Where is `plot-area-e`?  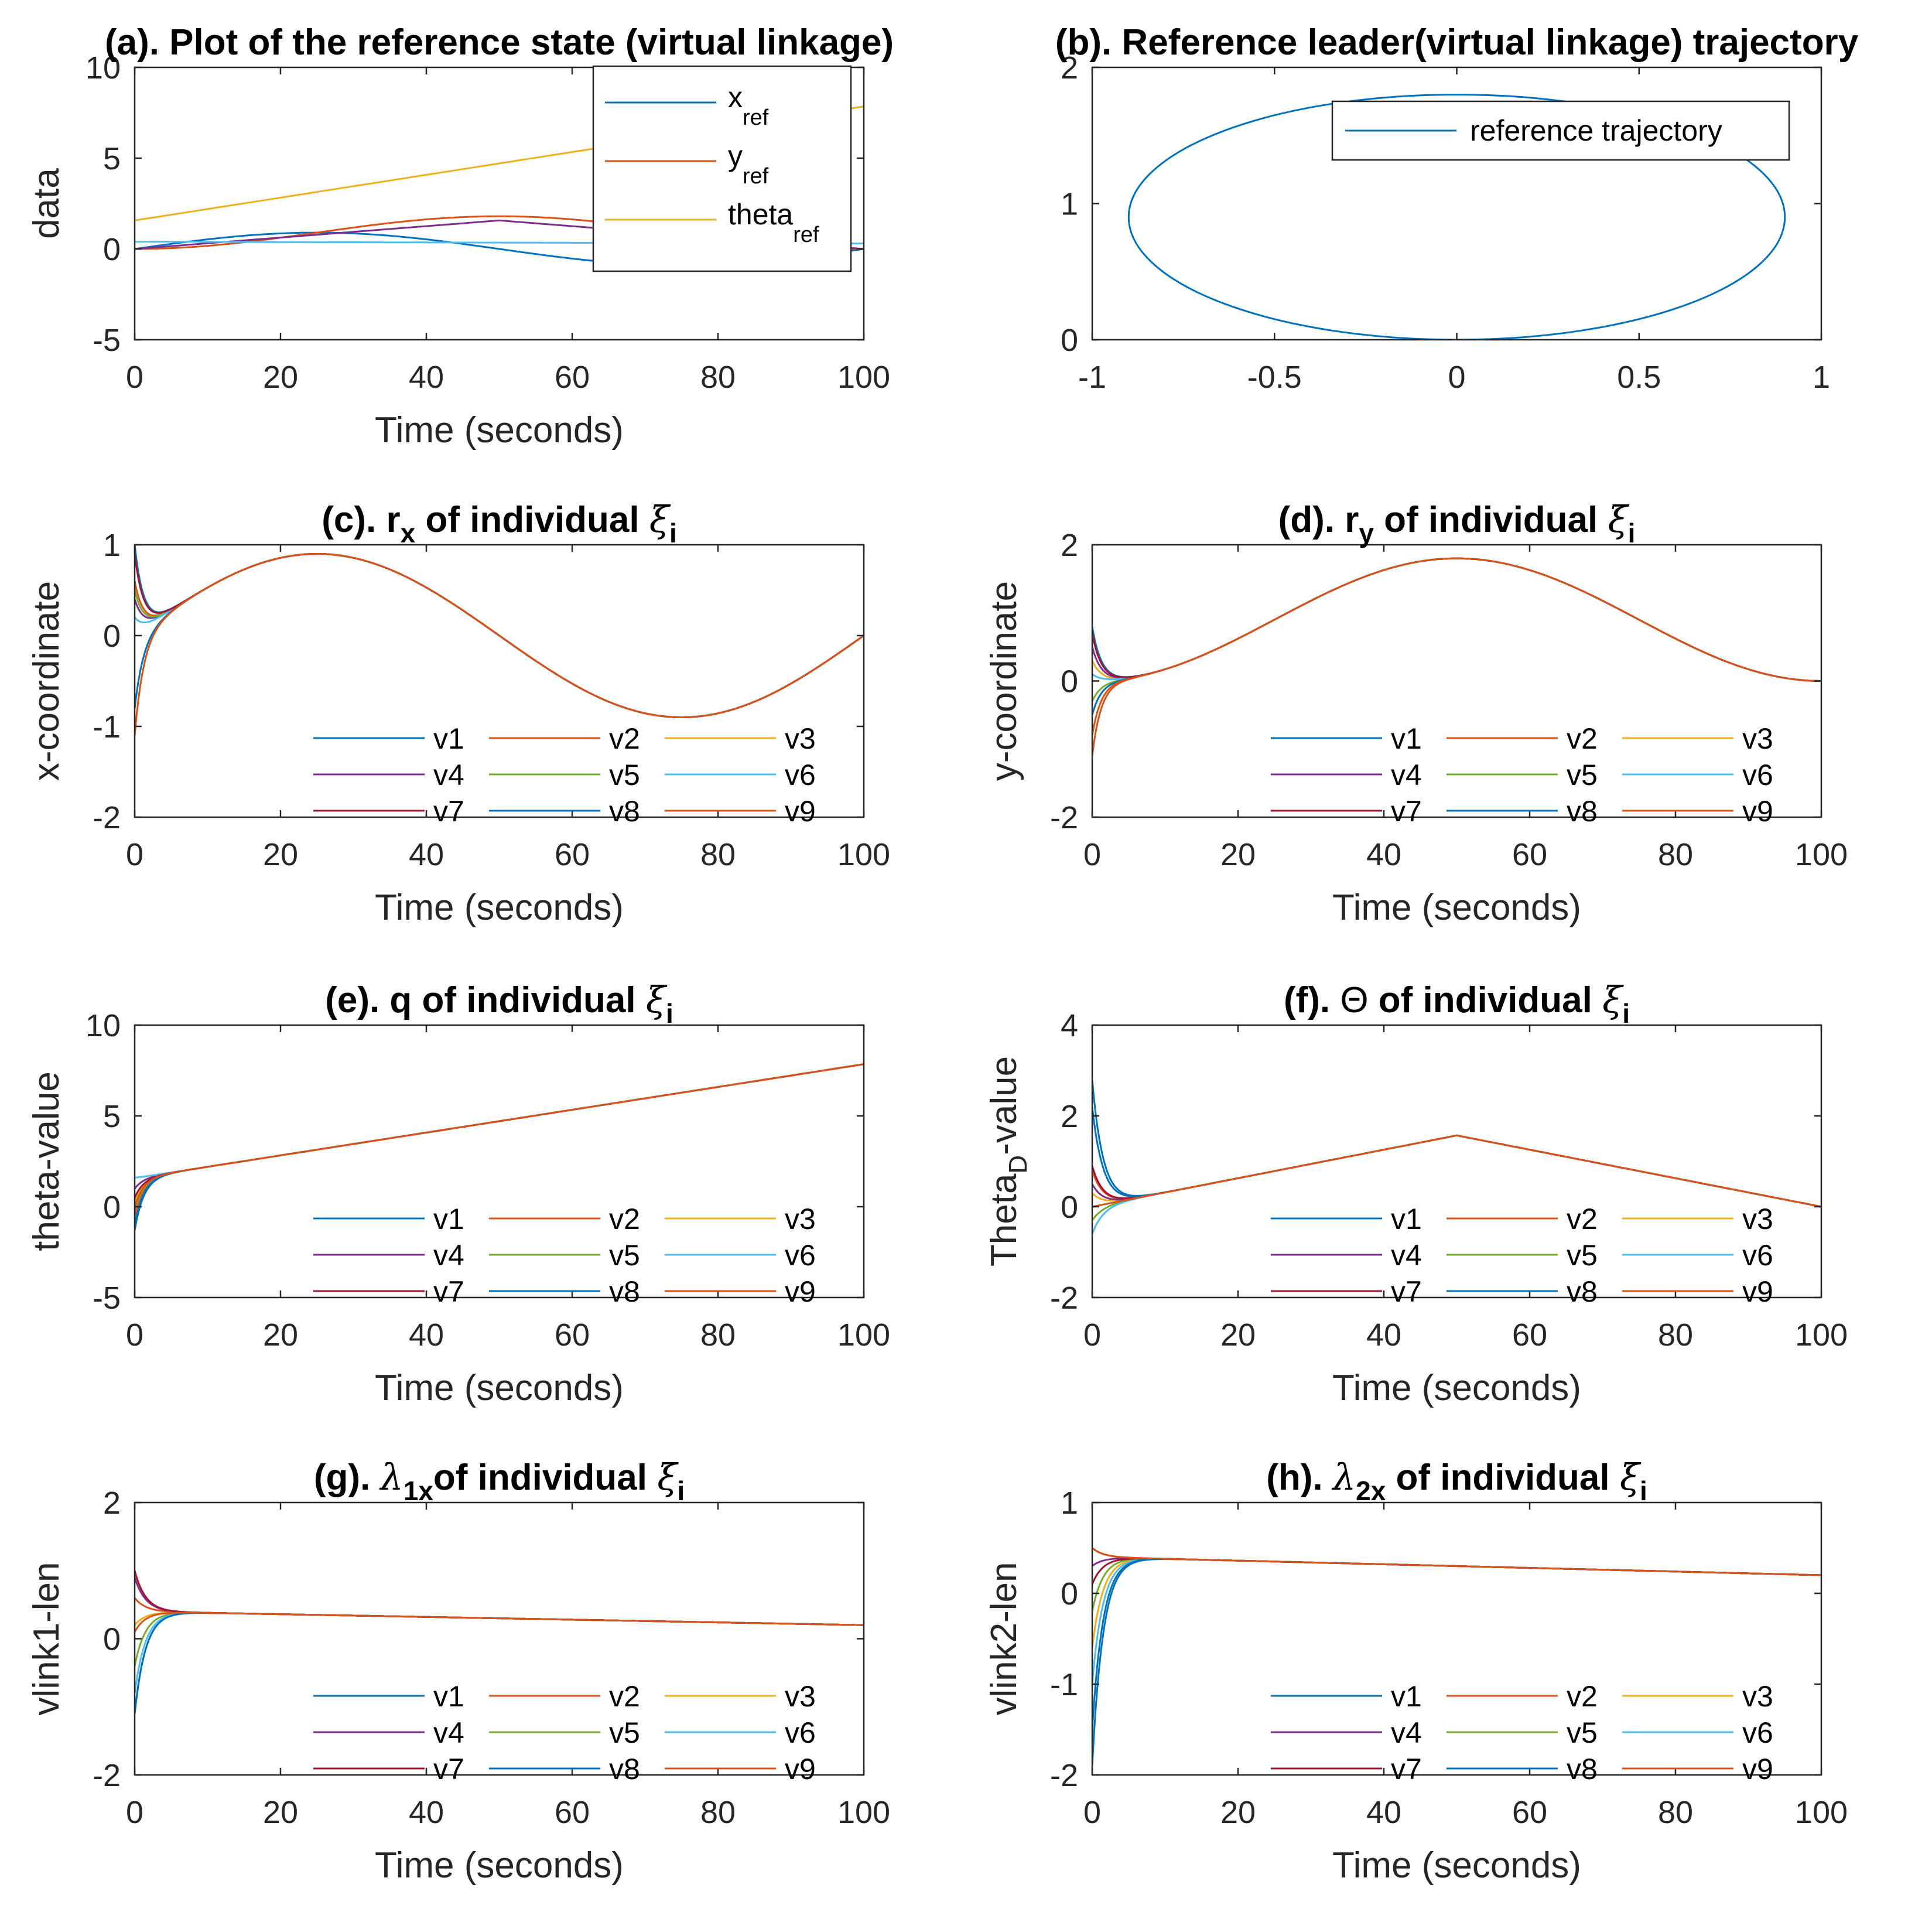 plot-area-e is located at coordinates (499, 1147).